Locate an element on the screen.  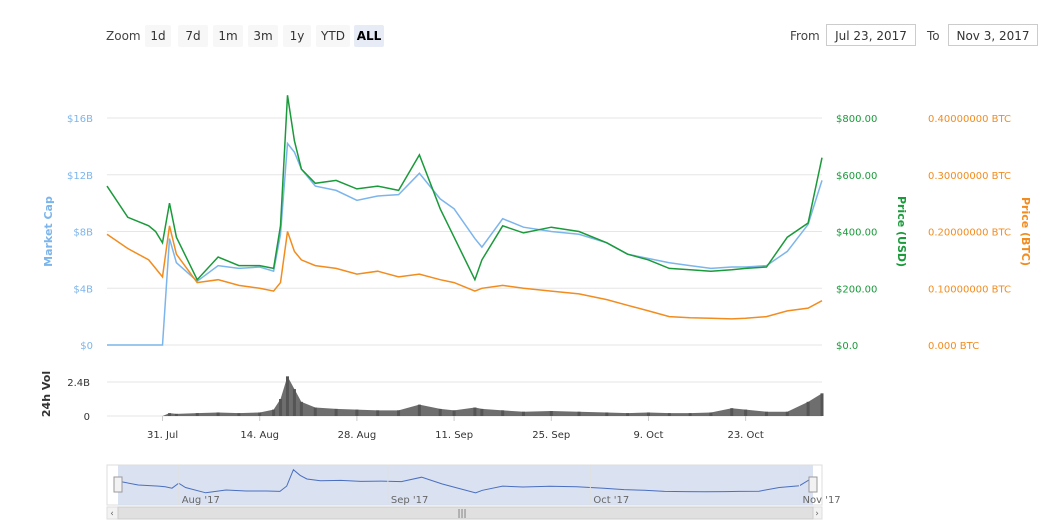
volume-axis-title: 24h Vol is located at coordinates (46, 394).